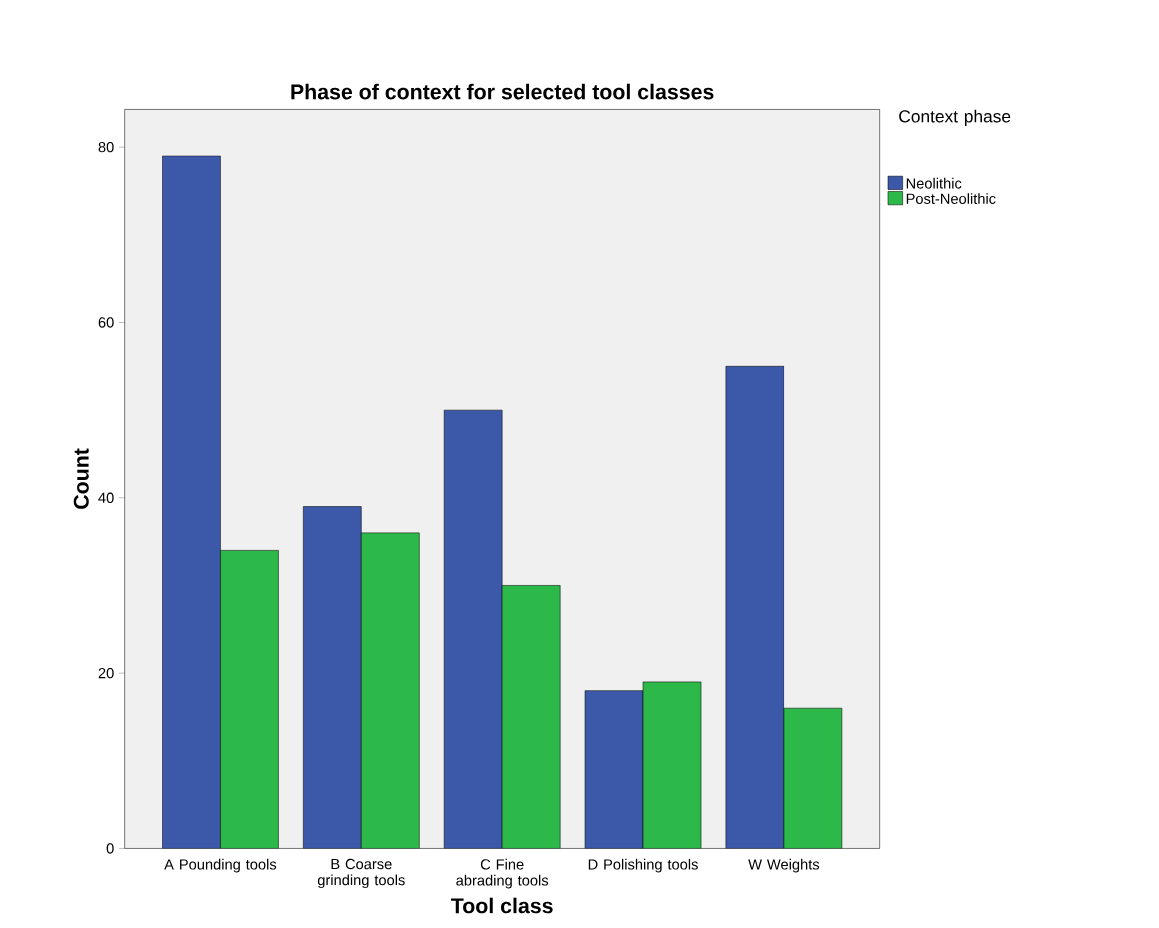  Describe the element at coordinates (106, 322) in the screenshot. I see `y-tick-label: 60` at that location.